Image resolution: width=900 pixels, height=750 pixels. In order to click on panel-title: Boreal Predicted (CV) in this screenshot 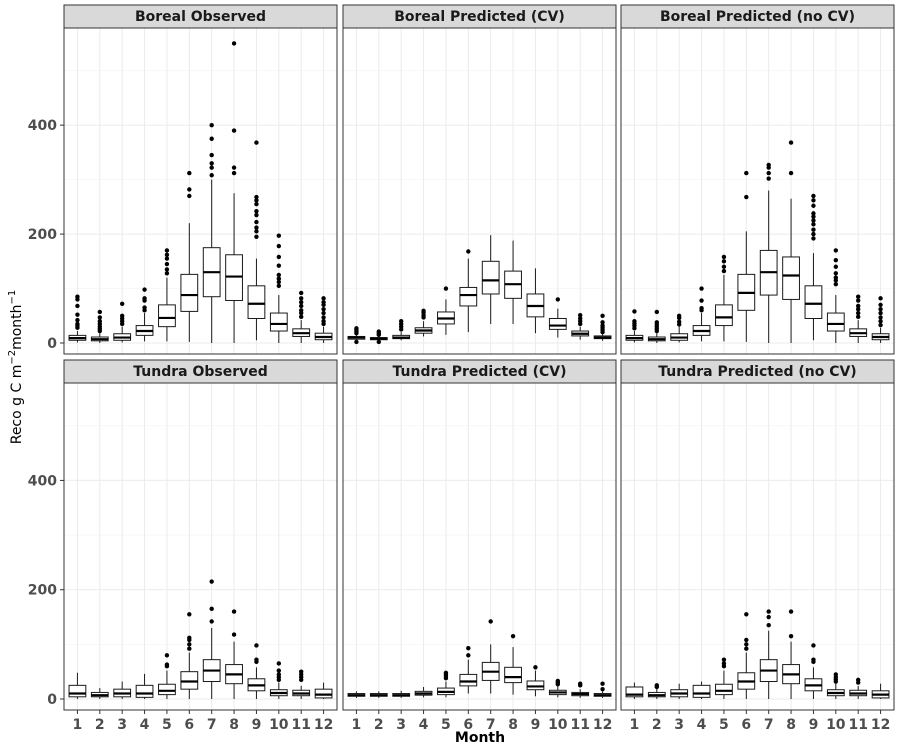, I will do `click(479, 17)`.